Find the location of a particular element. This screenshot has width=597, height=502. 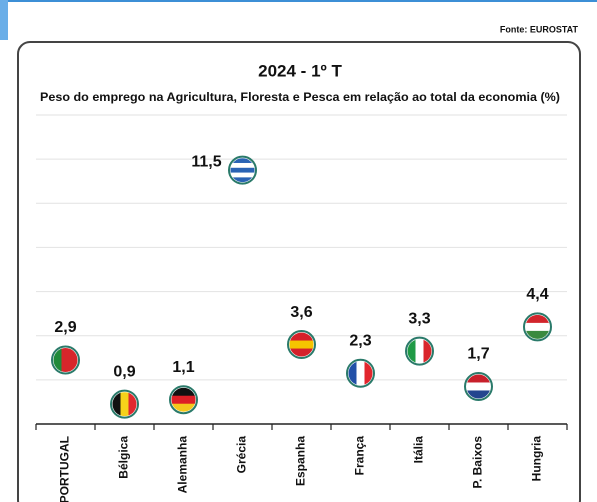

chart-title: 2024 - 1º T is located at coordinates (300, 70).